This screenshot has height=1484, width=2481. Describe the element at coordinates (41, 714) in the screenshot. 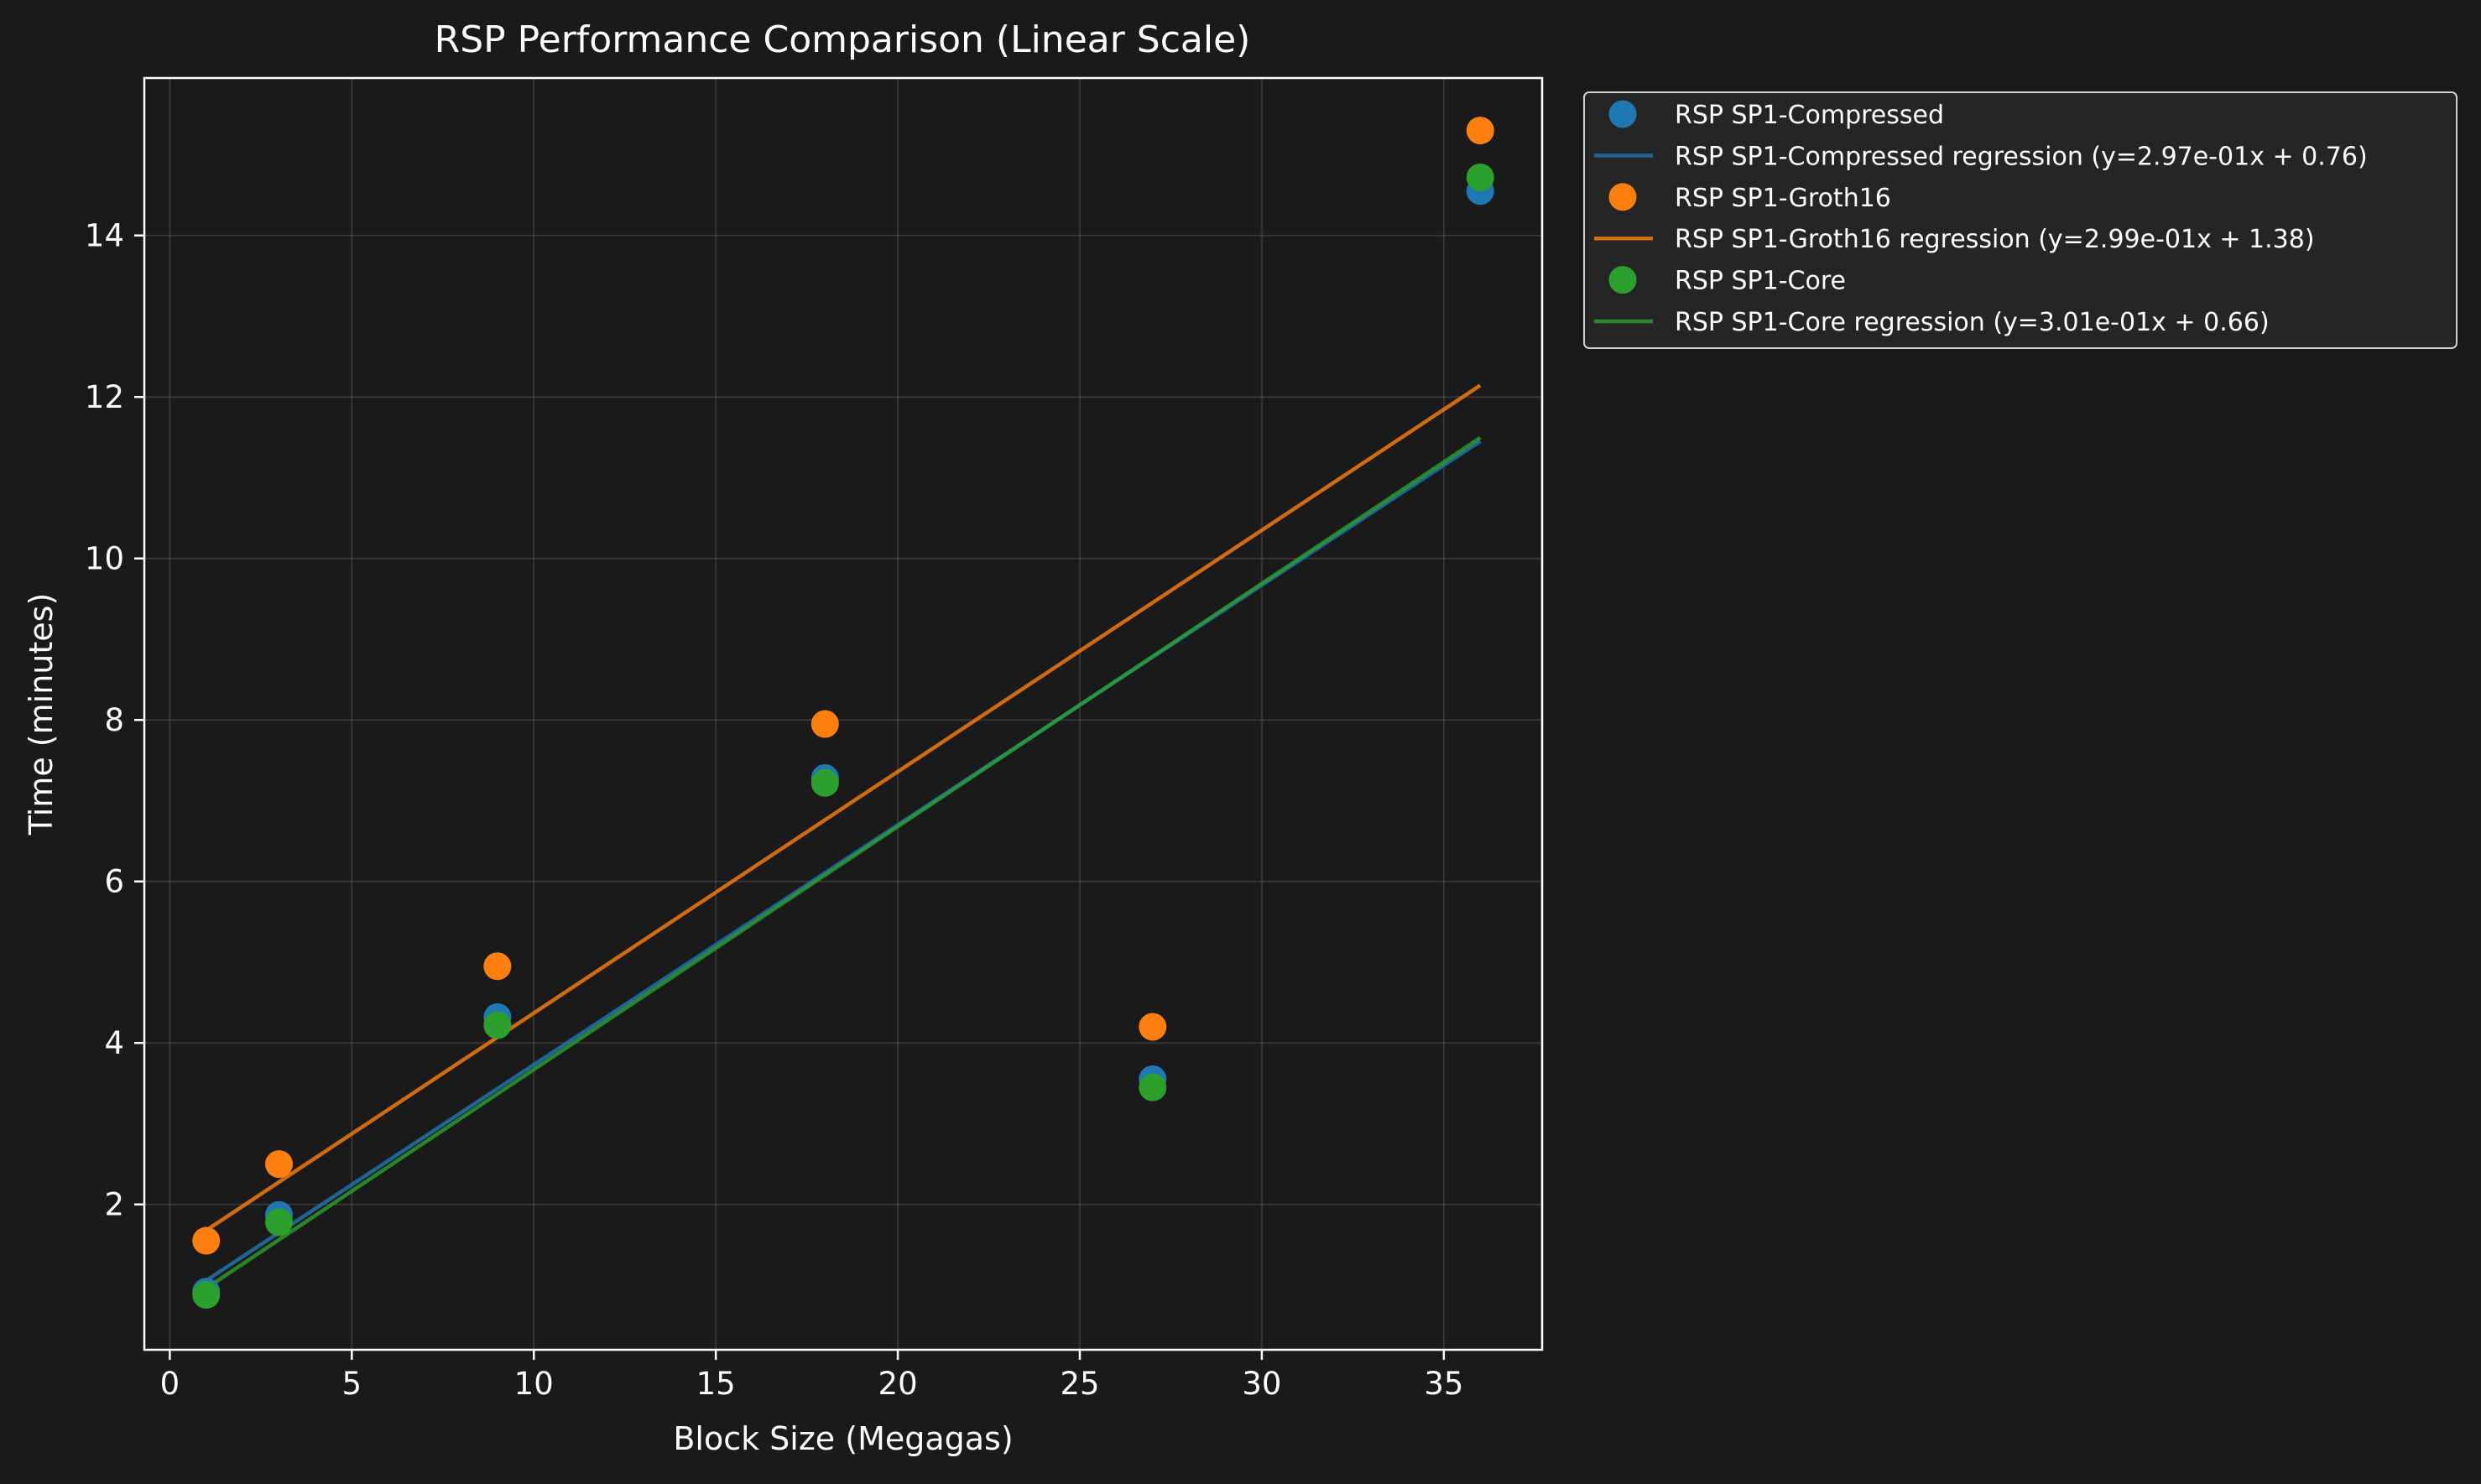

I see `y-axis-label: Time (minutes)` at that location.